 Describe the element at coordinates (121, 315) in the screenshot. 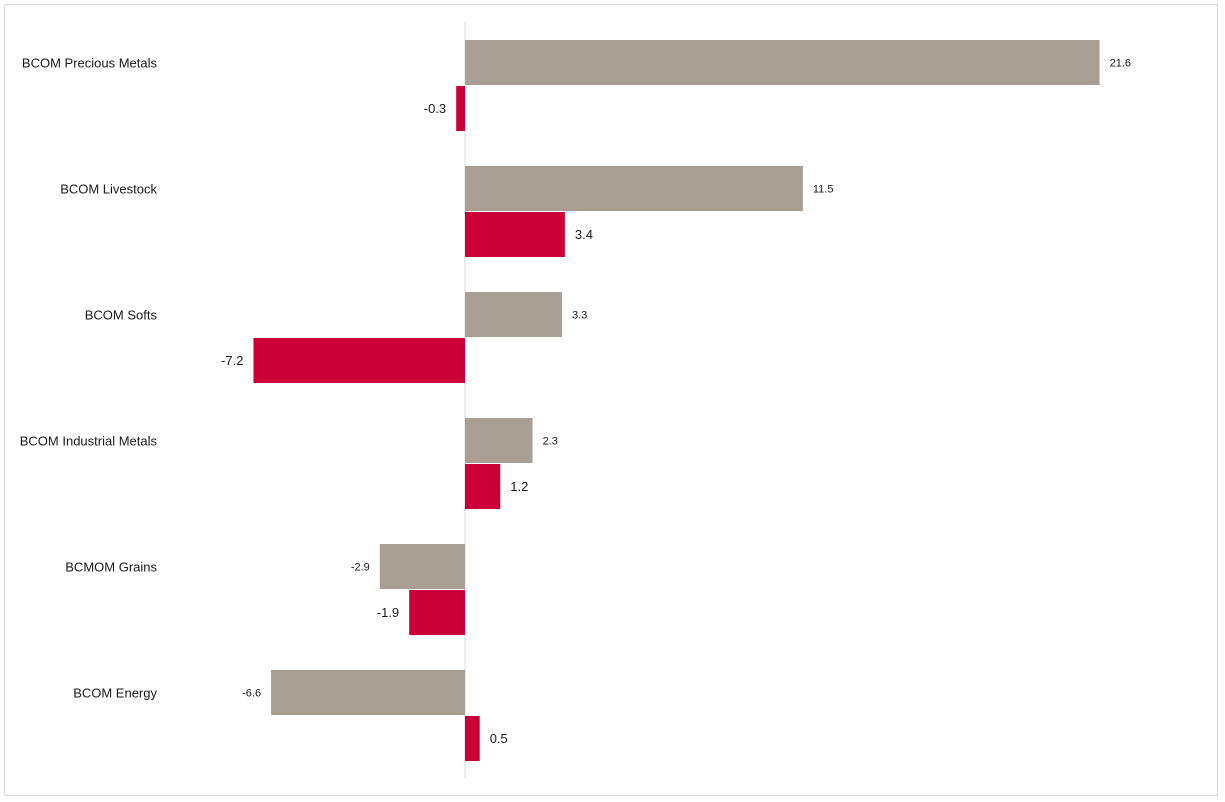

I see `category-label: BCOM Softs` at that location.